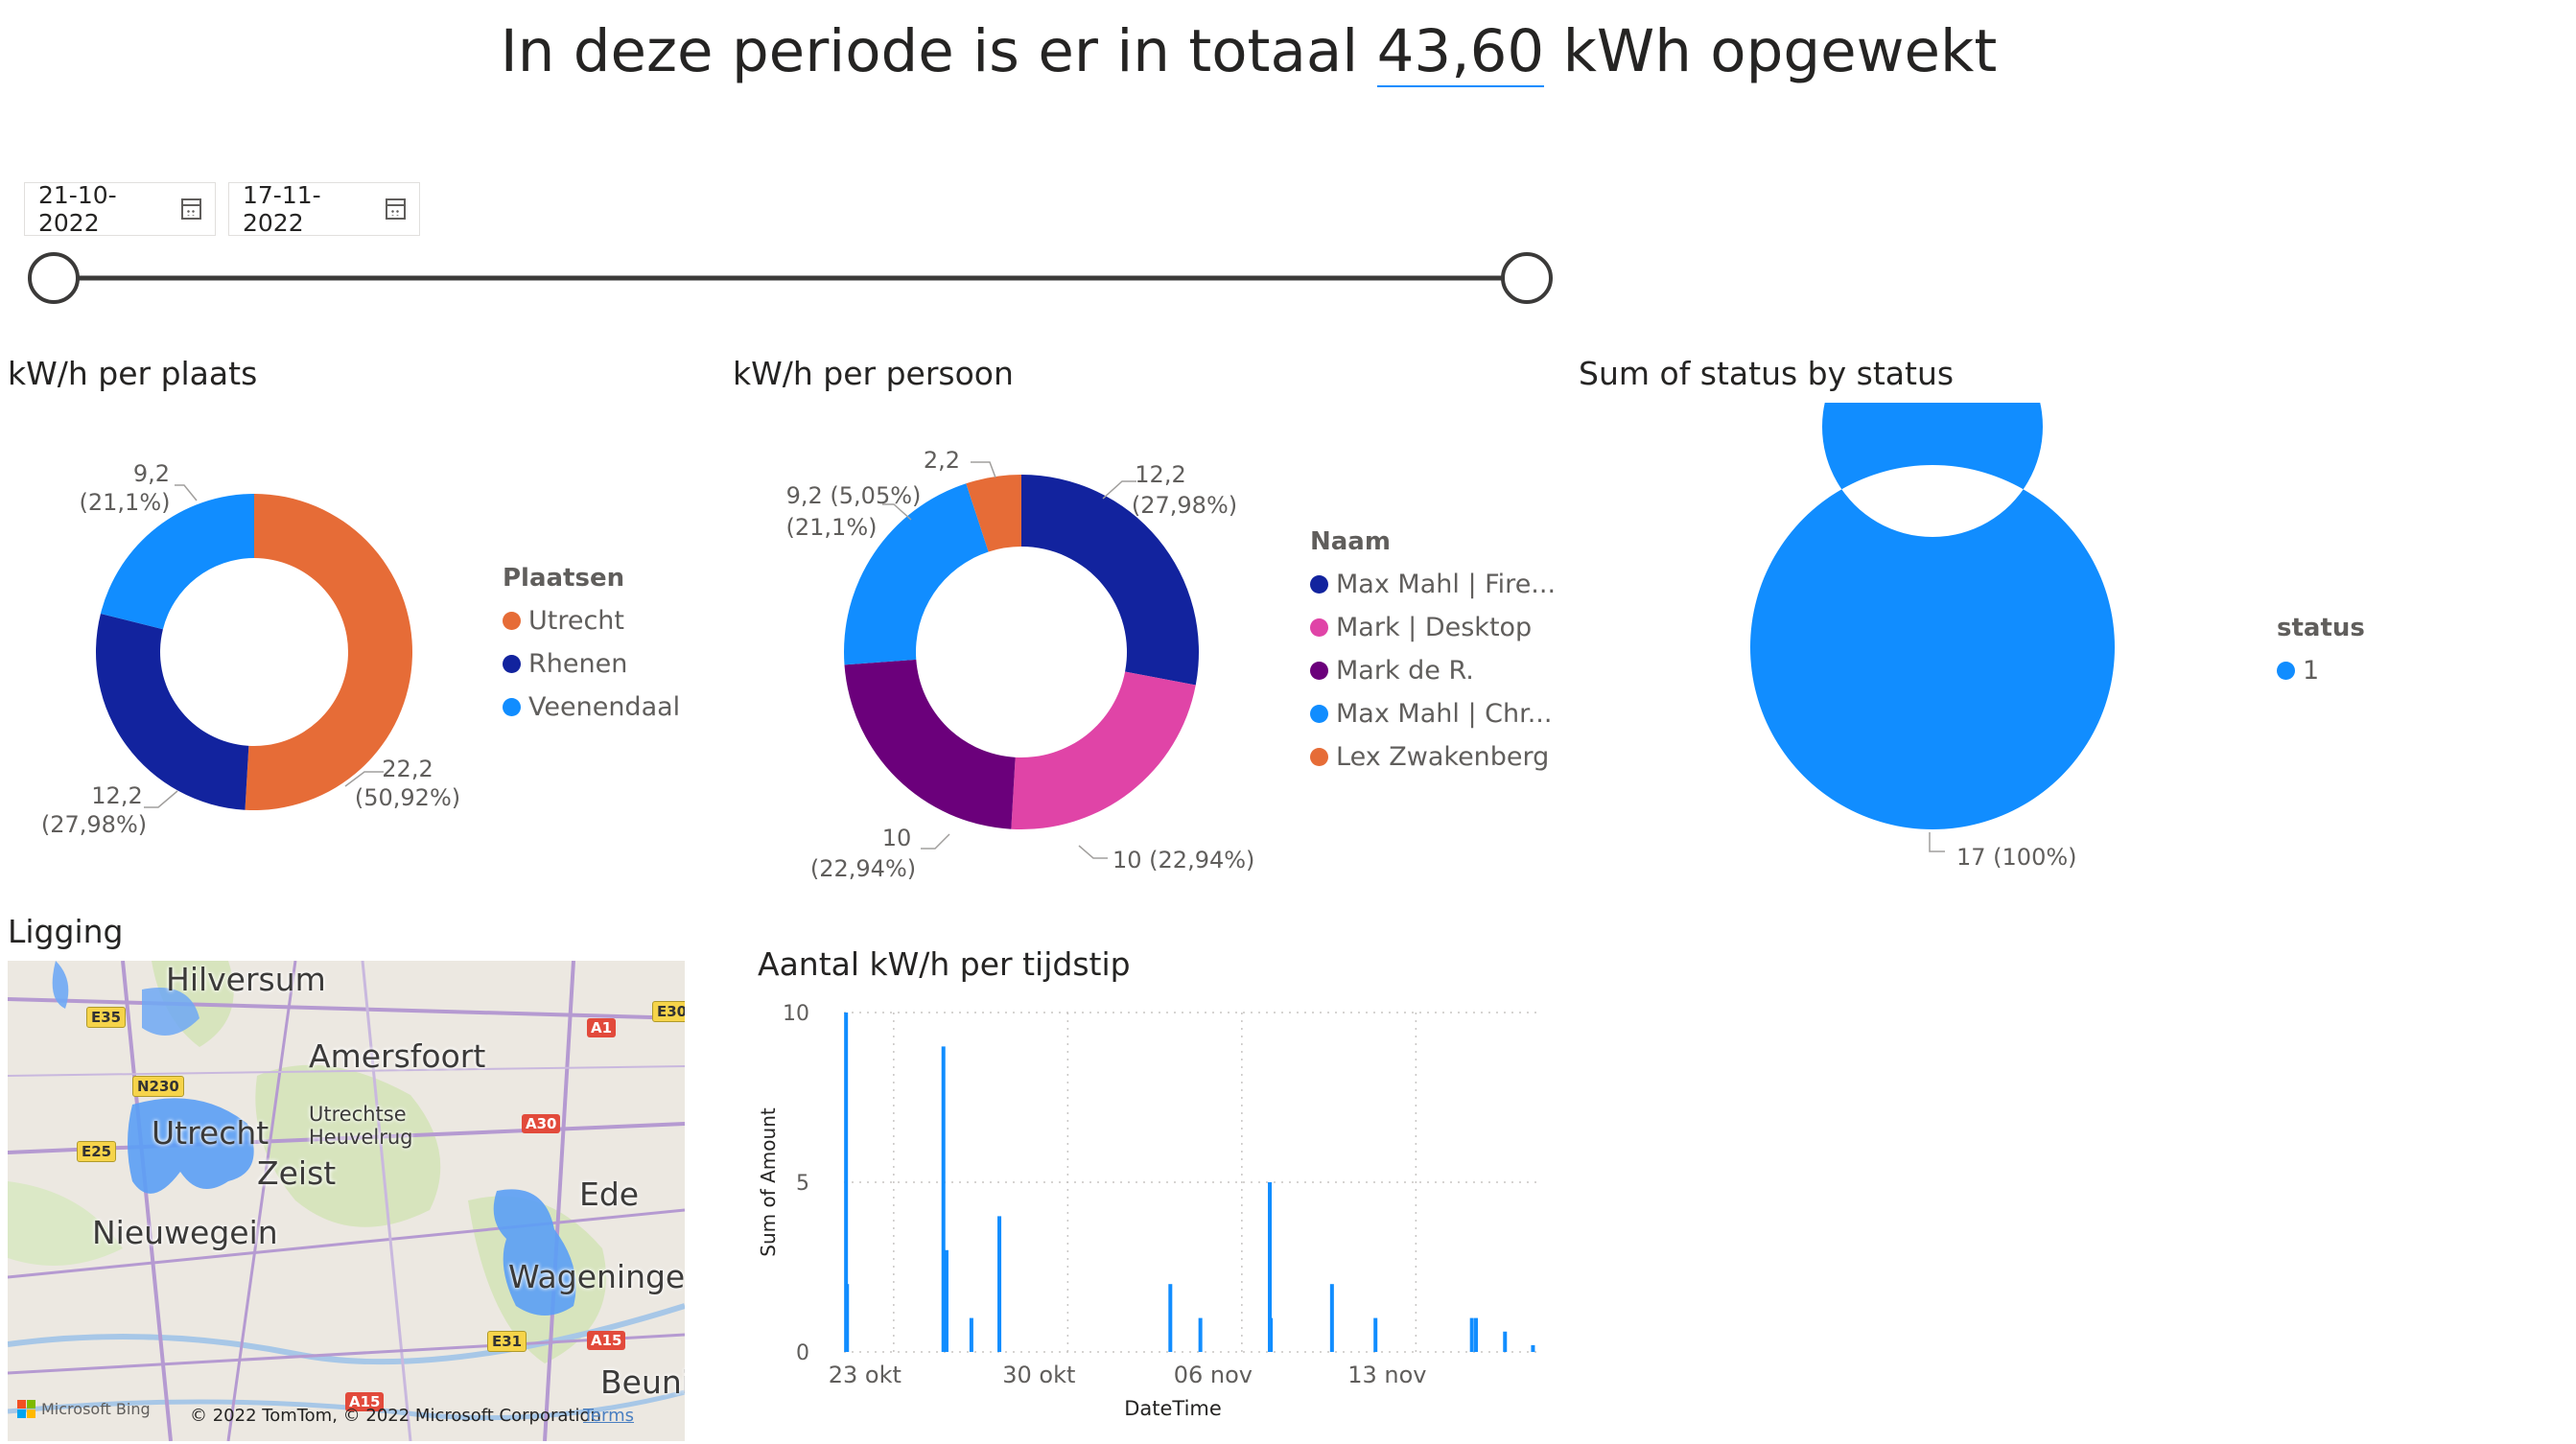 The height and width of the screenshot is (1444, 2576). I want to click on road-shield: A30, so click(541, 1123).